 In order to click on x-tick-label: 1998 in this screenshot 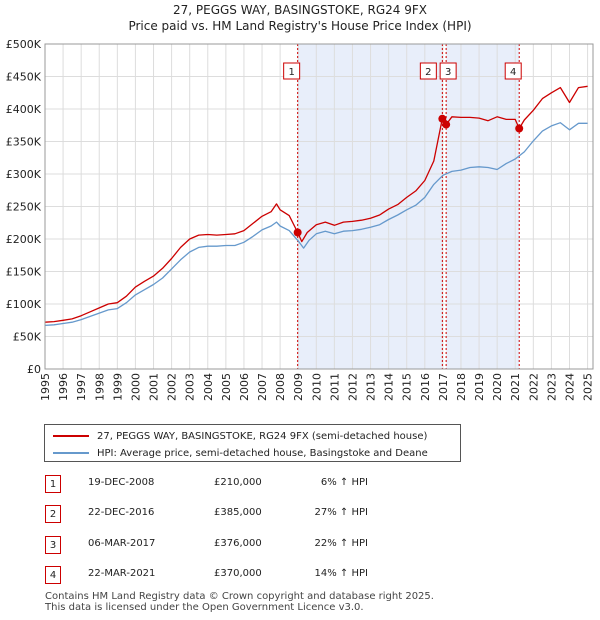, I will do `click(99, 387)`.